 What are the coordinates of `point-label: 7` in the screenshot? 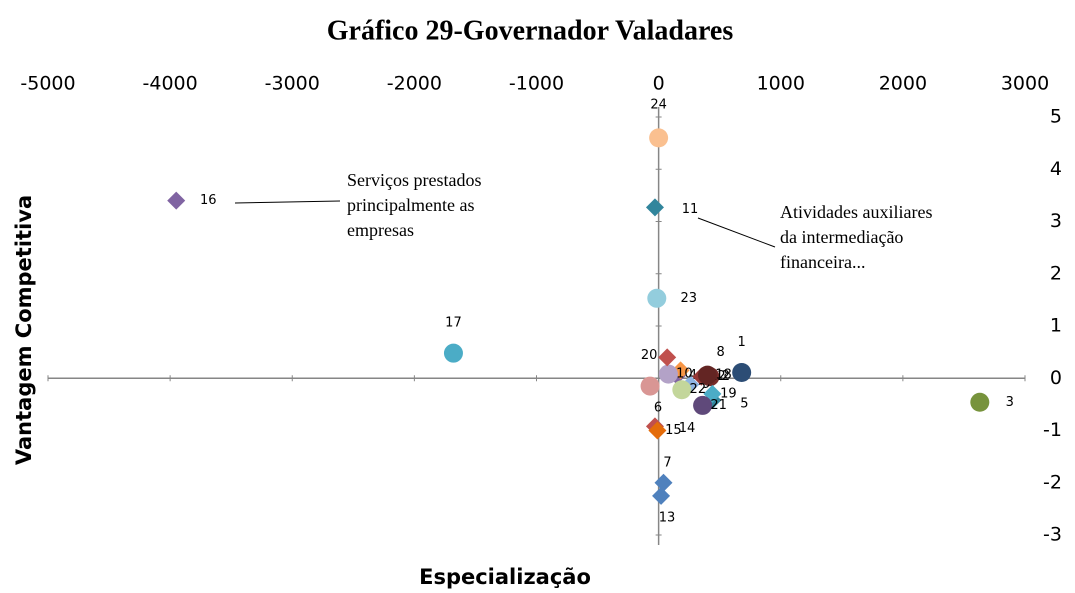 It's located at (667, 462).